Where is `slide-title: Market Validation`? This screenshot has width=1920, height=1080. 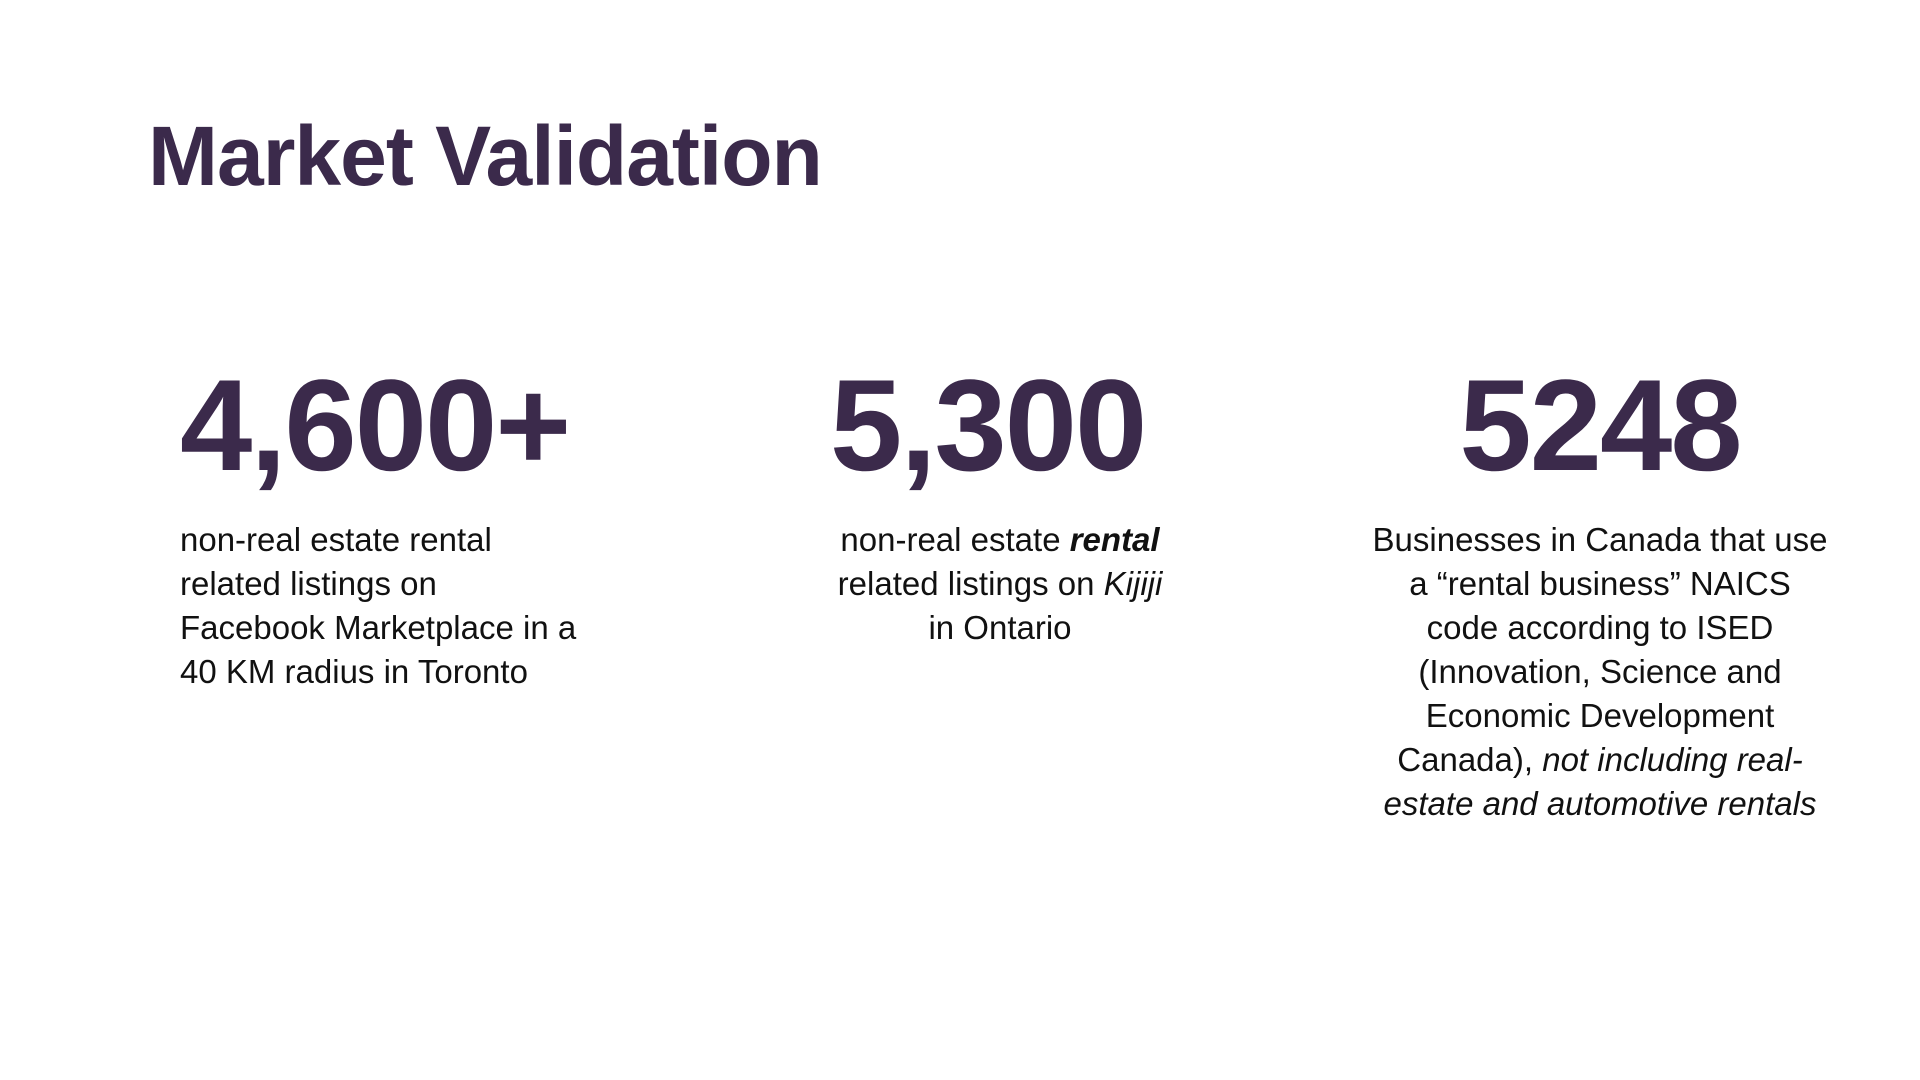
slide-title: Market Validation is located at coordinates (485, 156).